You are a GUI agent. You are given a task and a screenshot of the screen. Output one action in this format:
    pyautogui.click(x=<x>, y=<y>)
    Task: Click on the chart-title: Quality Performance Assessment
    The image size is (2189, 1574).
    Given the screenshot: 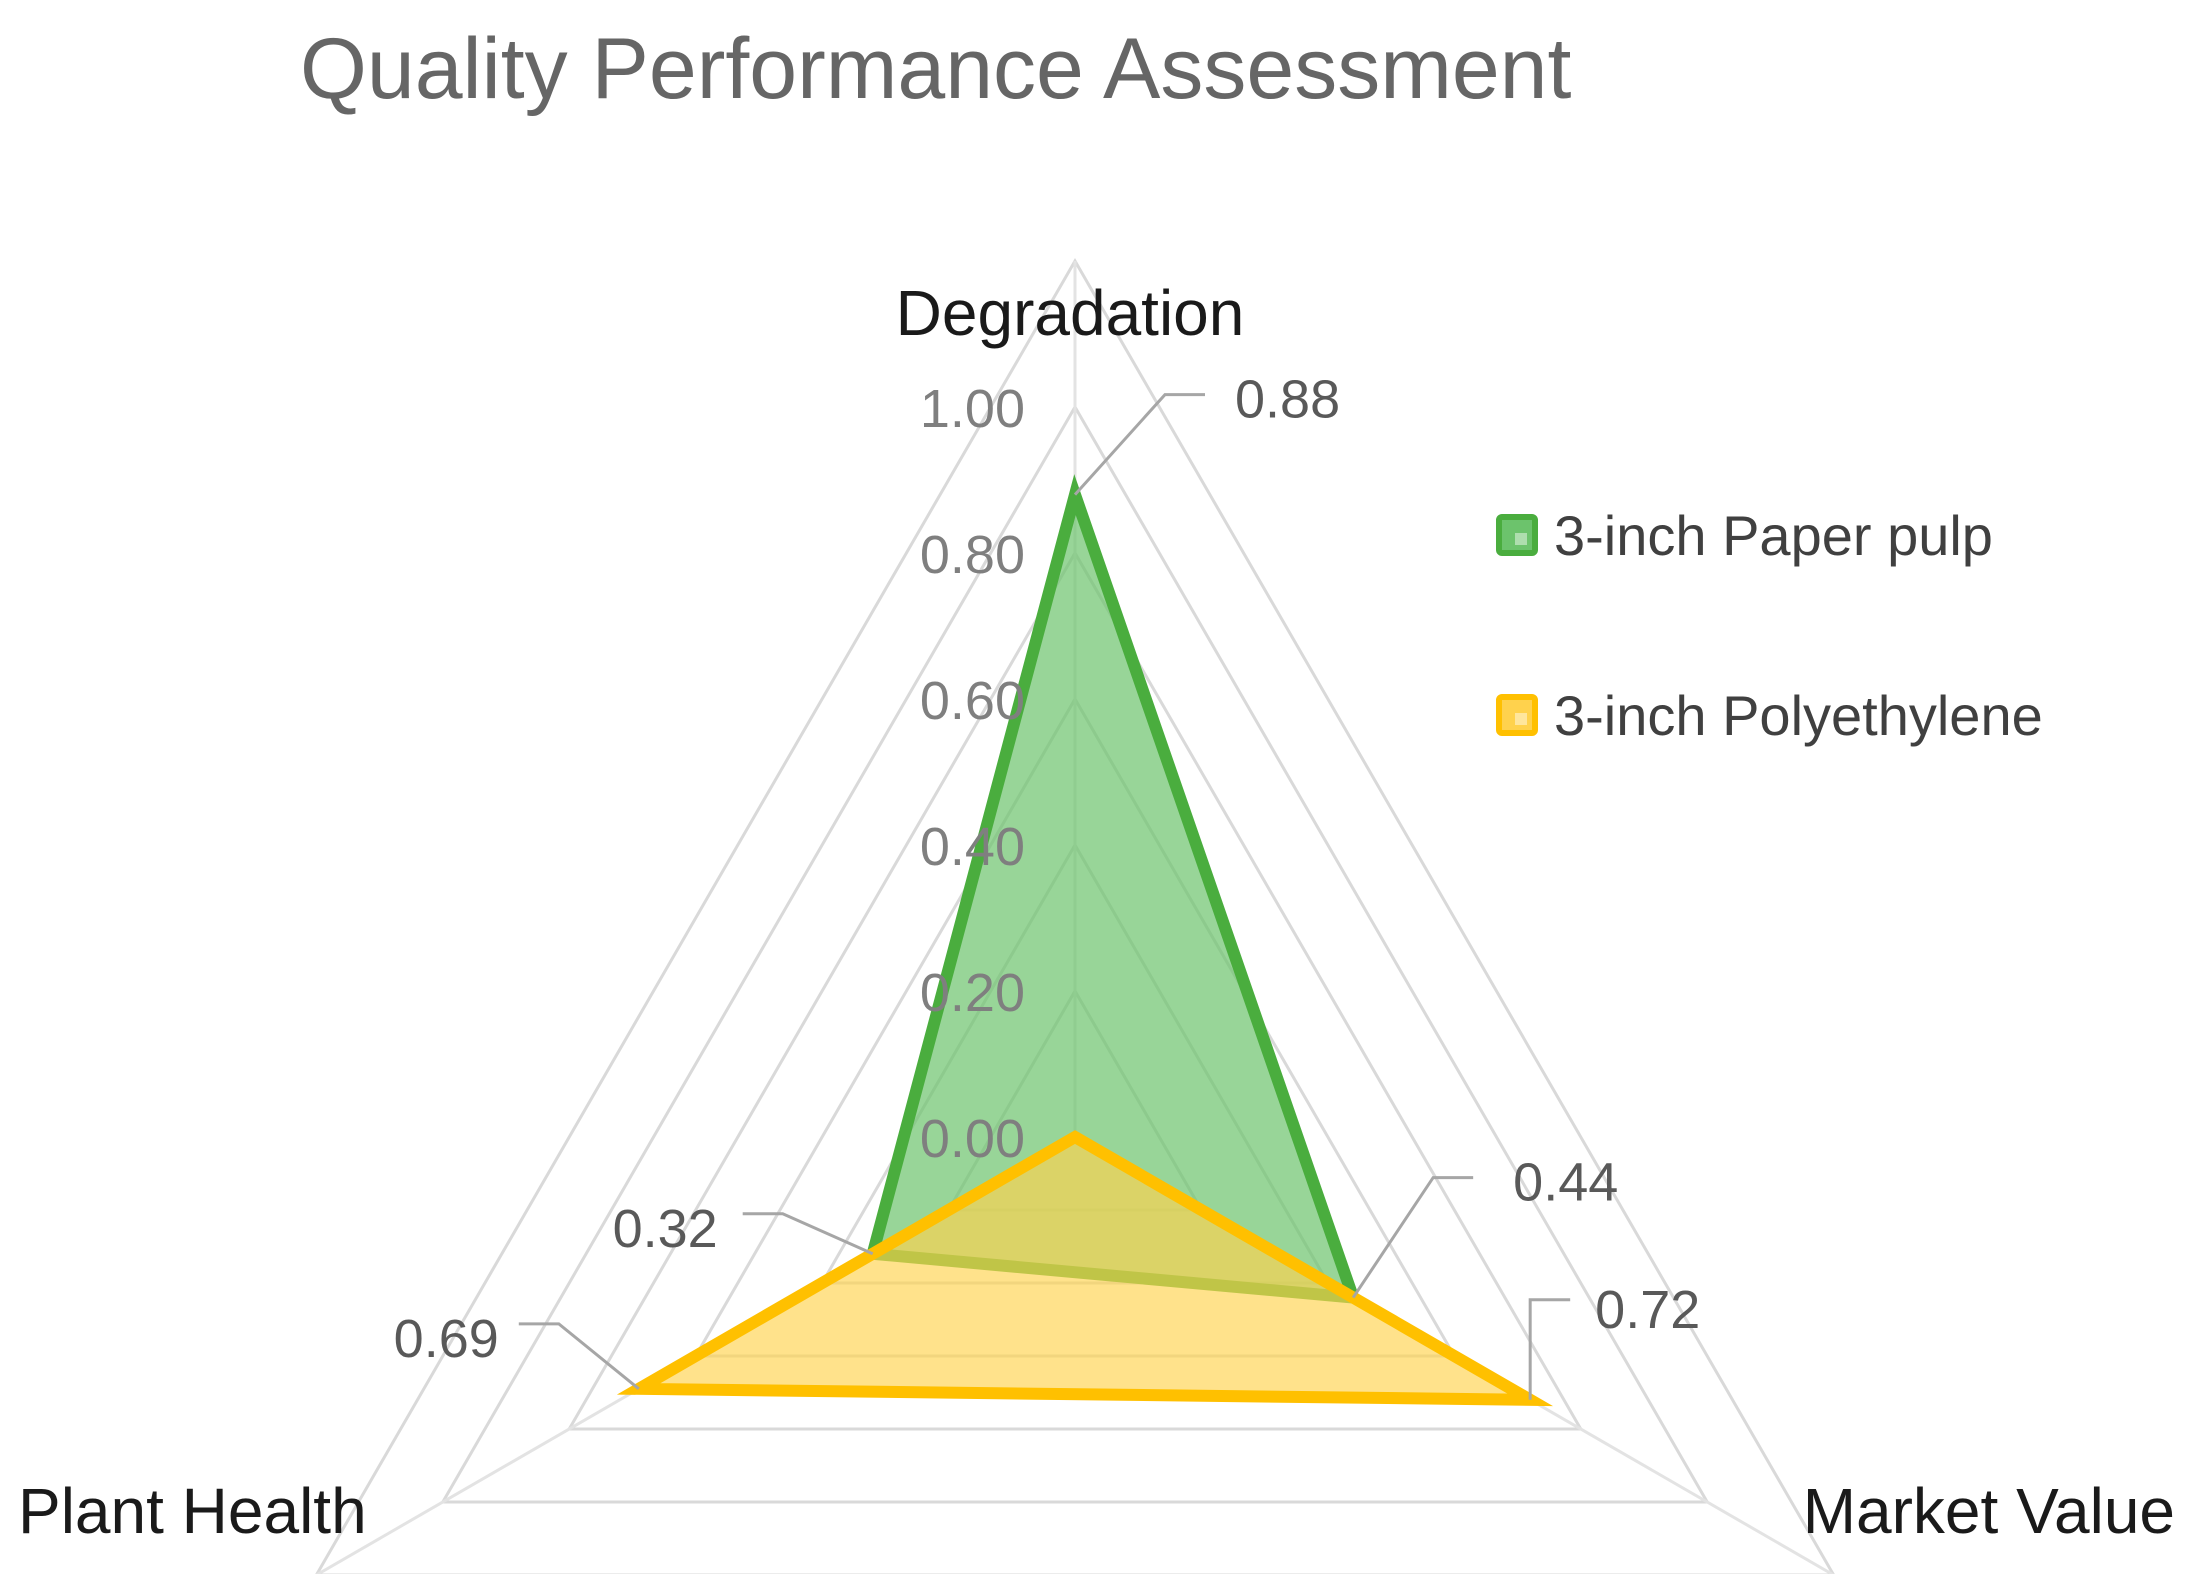 What is the action you would take?
    pyautogui.click(x=936, y=69)
    